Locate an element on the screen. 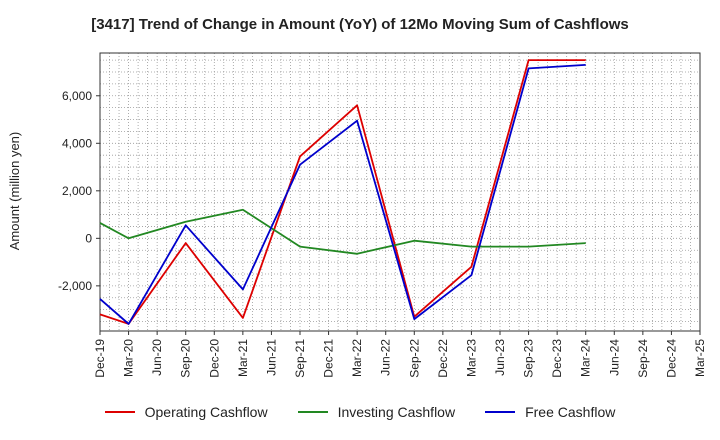 Image resolution: width=720 pixels, height=440 pixels. x-tick-label: Sep-22 is located at coordinates (414, 358).